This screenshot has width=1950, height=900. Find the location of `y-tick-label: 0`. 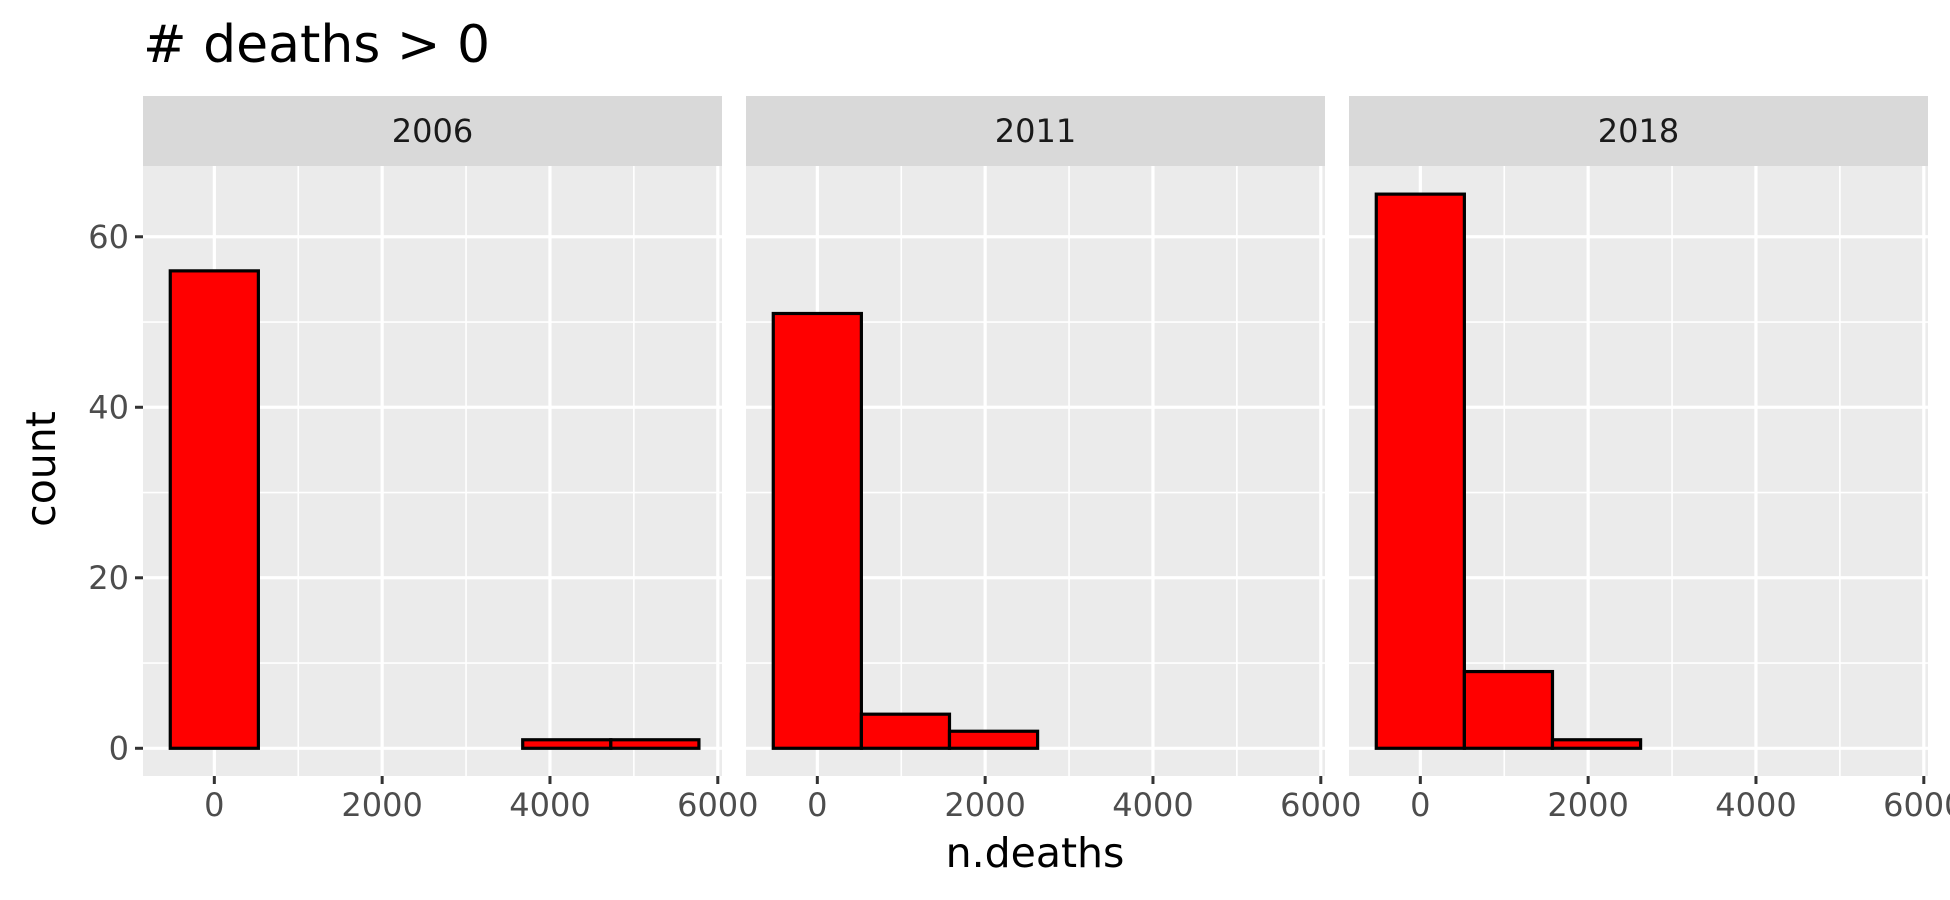

y-tick-label: 0 is located at coordinates (119, 748).